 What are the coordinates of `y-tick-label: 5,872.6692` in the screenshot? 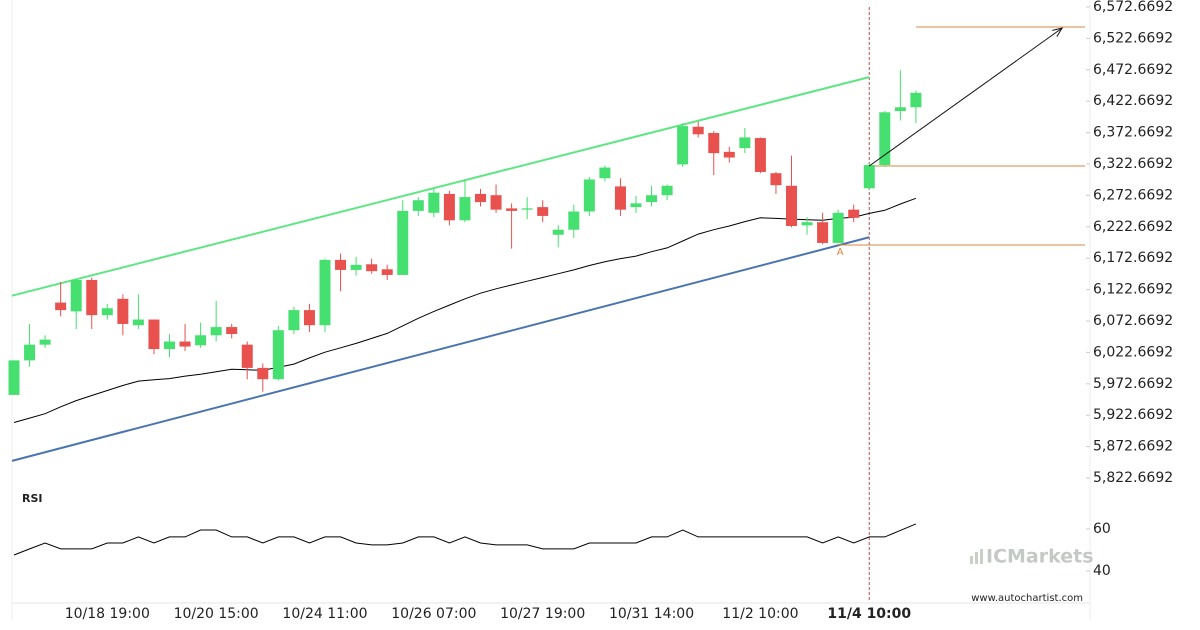 It's located at (1133, 447).